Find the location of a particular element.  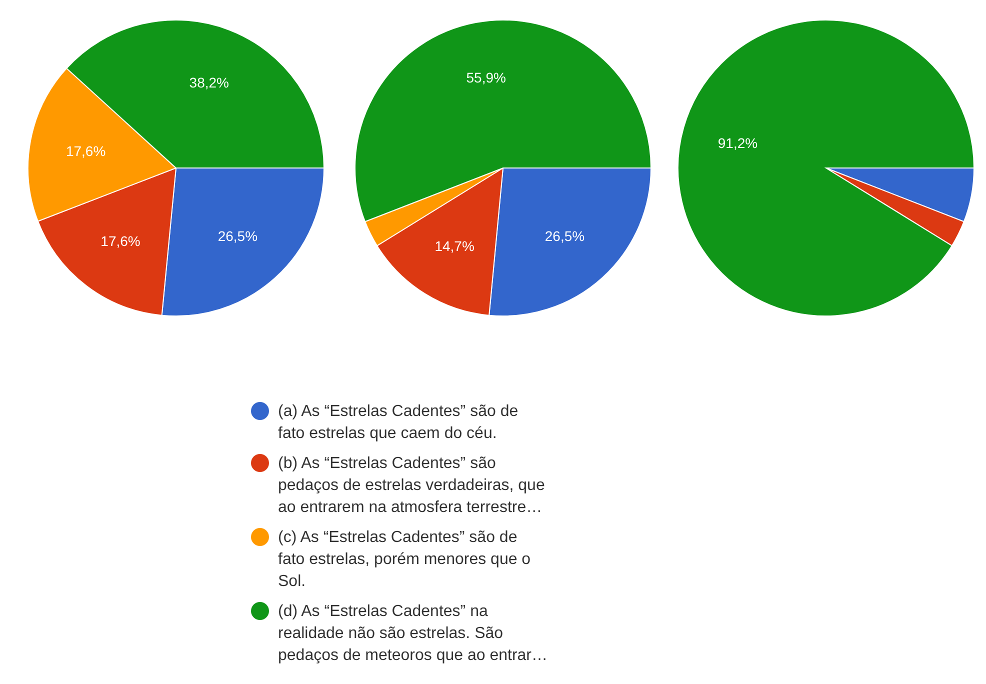

legend-label: (c) As “Estrelas Cadentes” são de fato estrelas, porém menores que o Sol. is located at coordinates (404, 559).